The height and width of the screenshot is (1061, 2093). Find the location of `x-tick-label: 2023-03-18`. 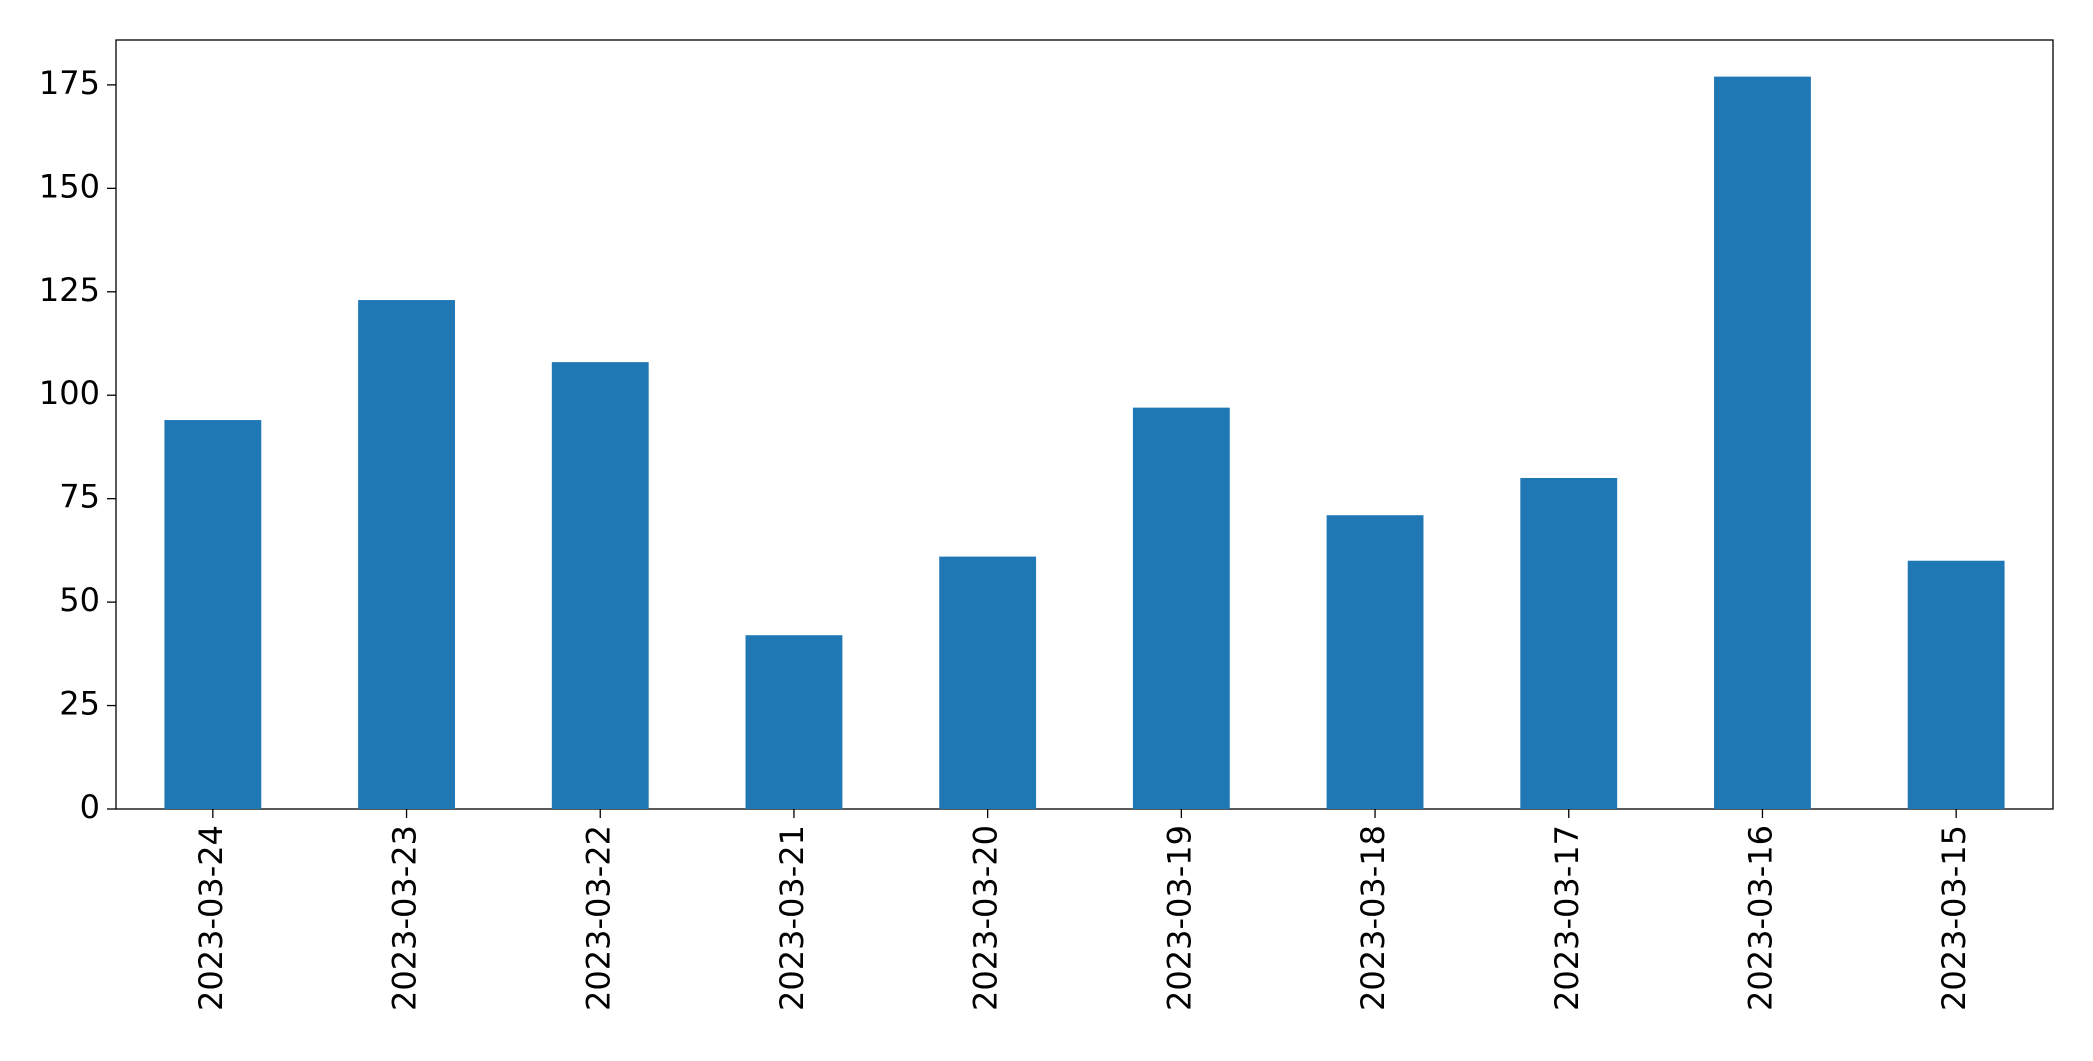

x-tick-label: 2023-03-18 is located at coordinates (1373, 918).